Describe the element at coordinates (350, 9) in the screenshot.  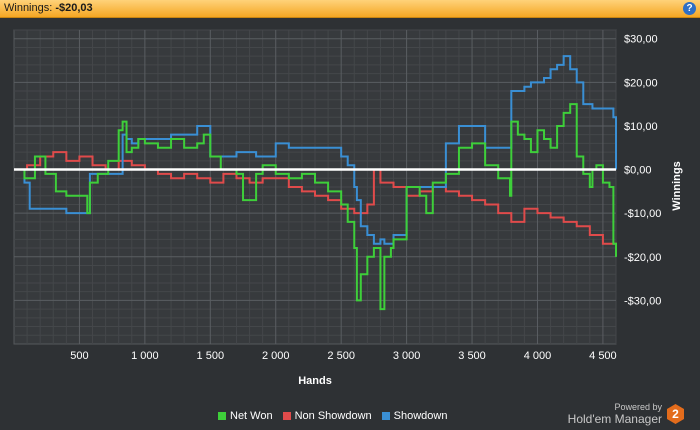
I see `title-bar: Winnings: -$20,03 ?` at that location.